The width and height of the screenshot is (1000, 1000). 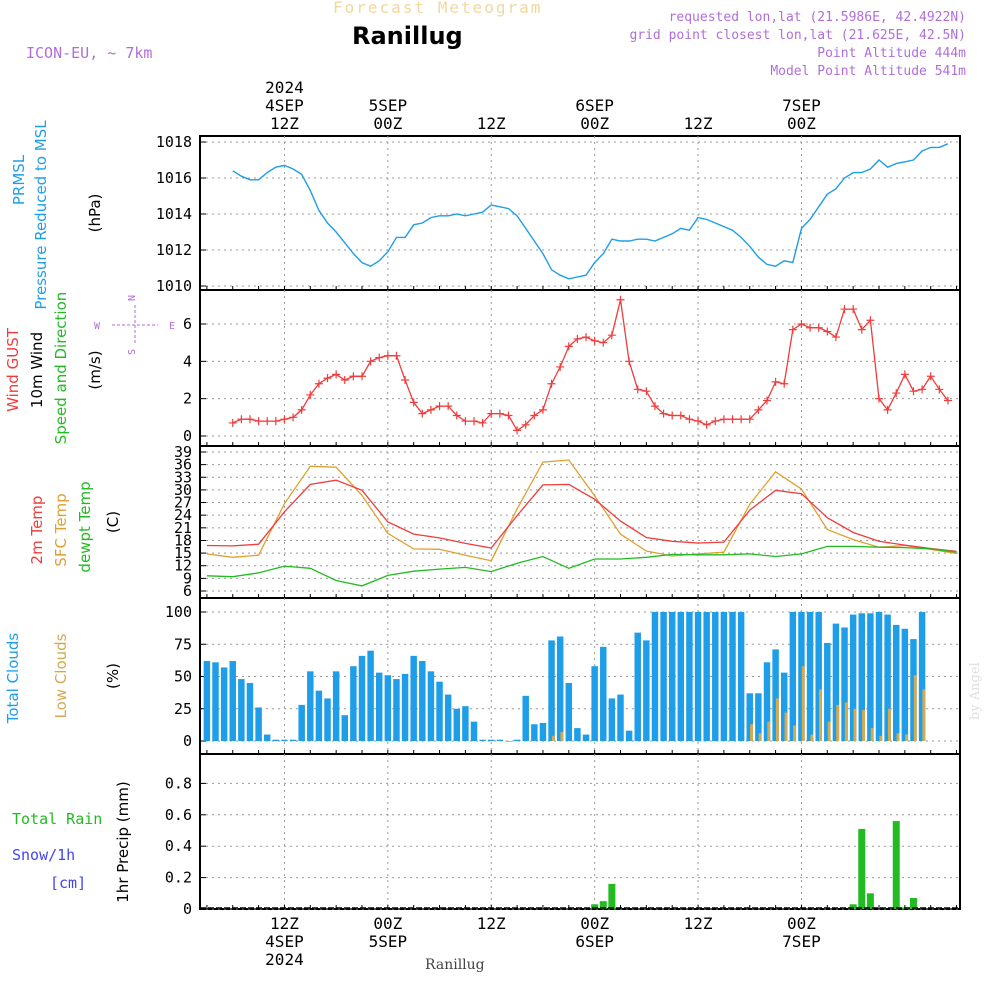 What do you see at coordinates (438, 8) in the screenshot?
I see `watermark-title: Forecast Meteogram` at bounding box center [438, 8].